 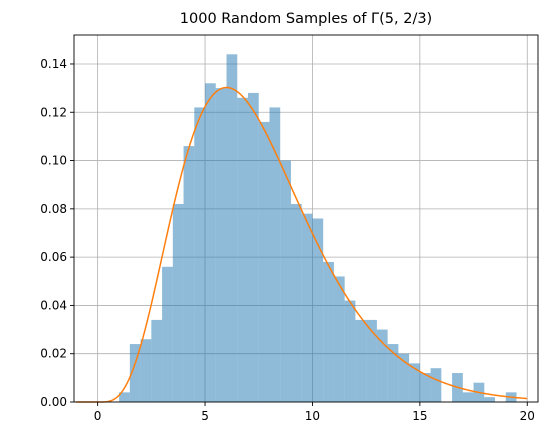 What do you see at coordinates (53, 257) in the screenshot?
I see `y-tick-label: 0.06` at bounding box center [53, 257].